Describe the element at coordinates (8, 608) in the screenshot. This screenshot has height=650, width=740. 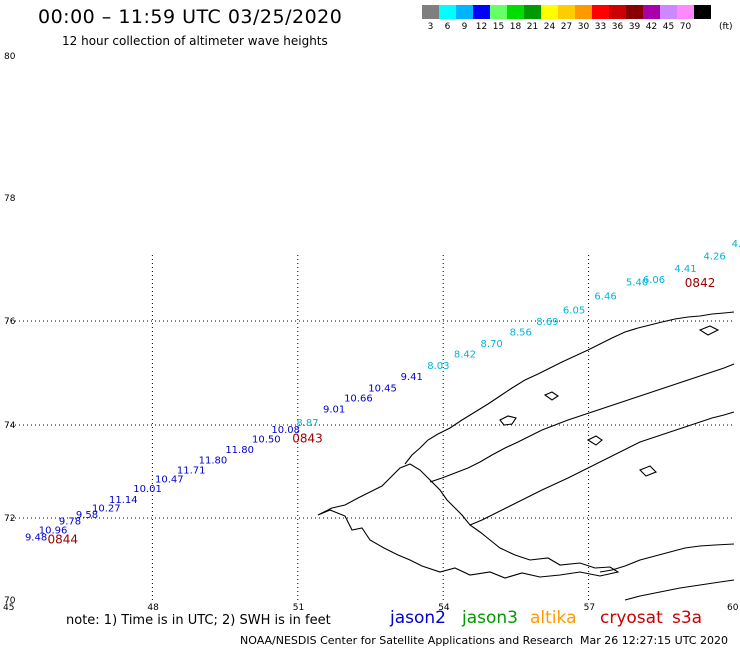
I see `lon-tick-label: 45` at that location.